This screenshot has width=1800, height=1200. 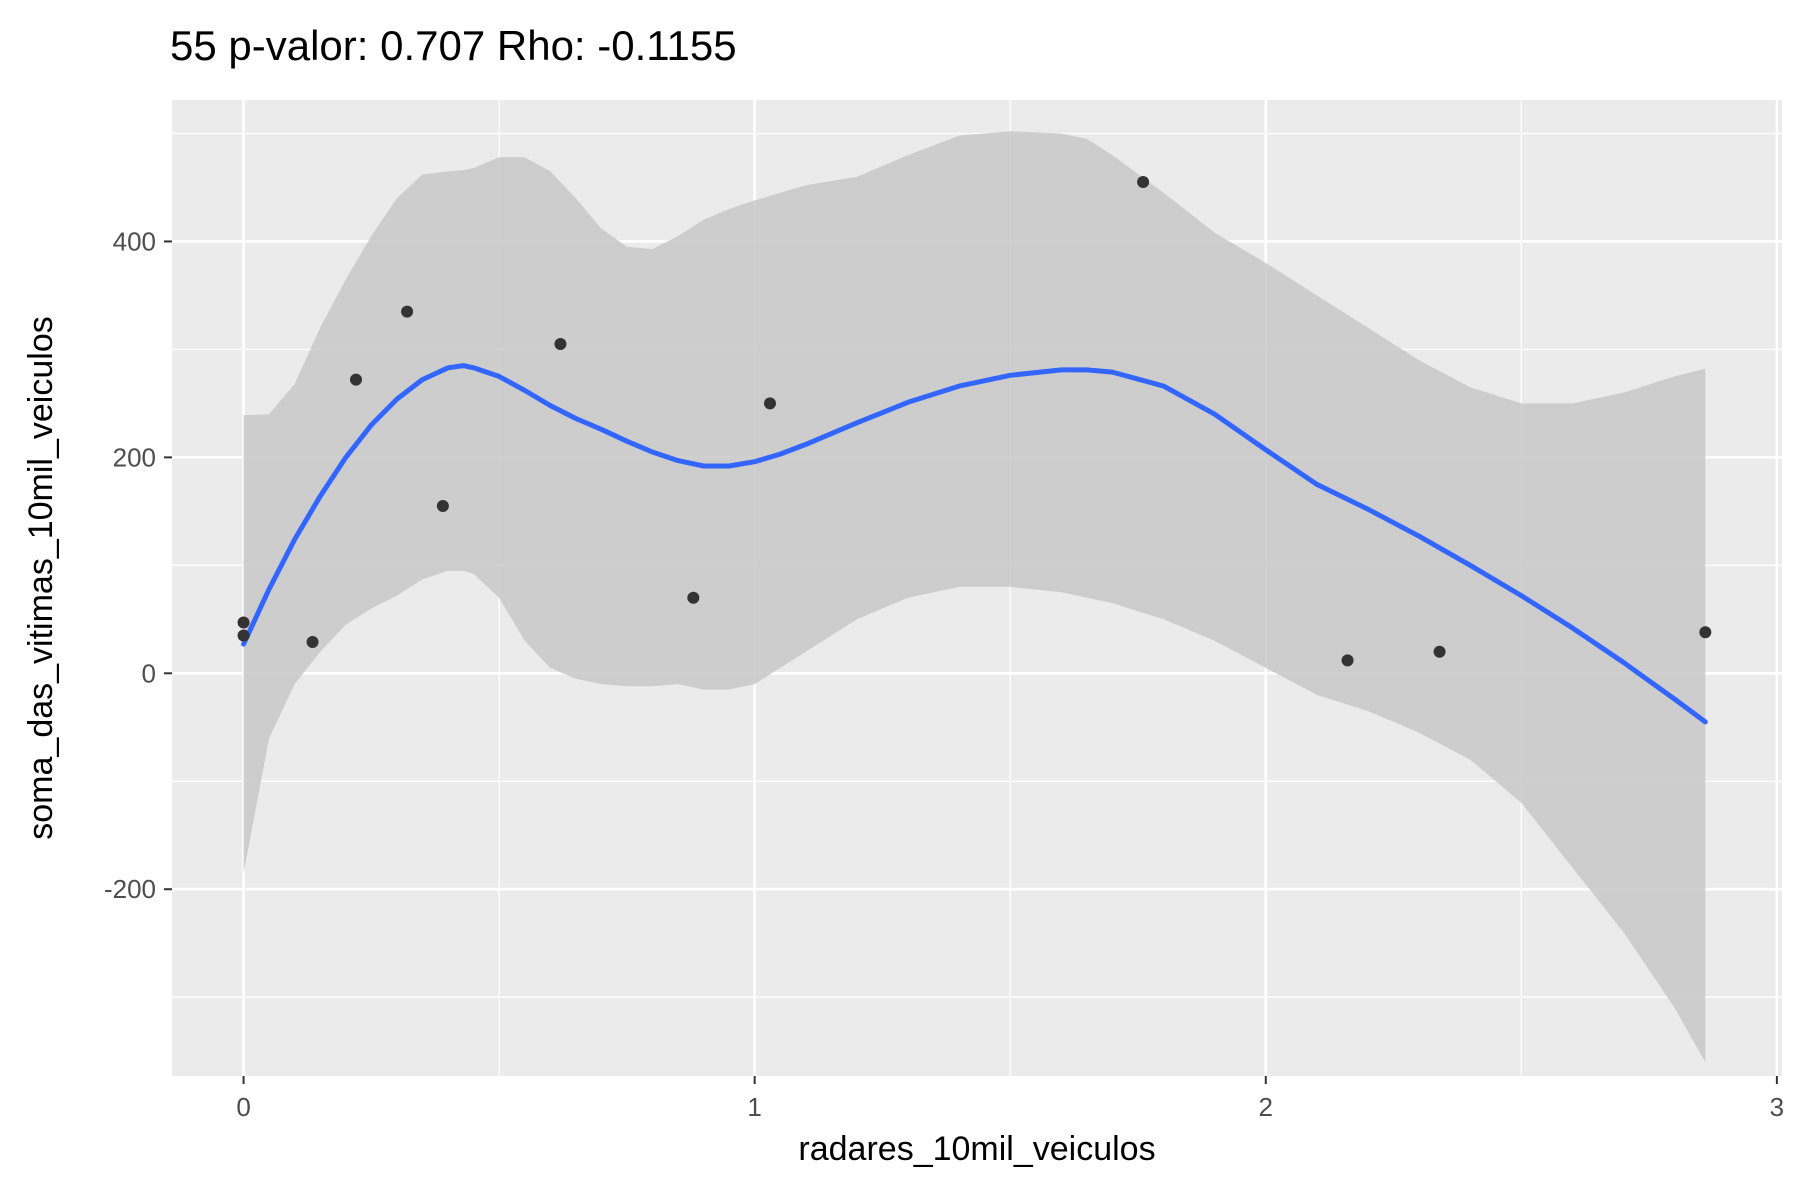 What do you see at coordinates (138, 565) in the screenshot?
I see `y-axis-ticks: -200 0 200 400` at bounding box center [138, 565].